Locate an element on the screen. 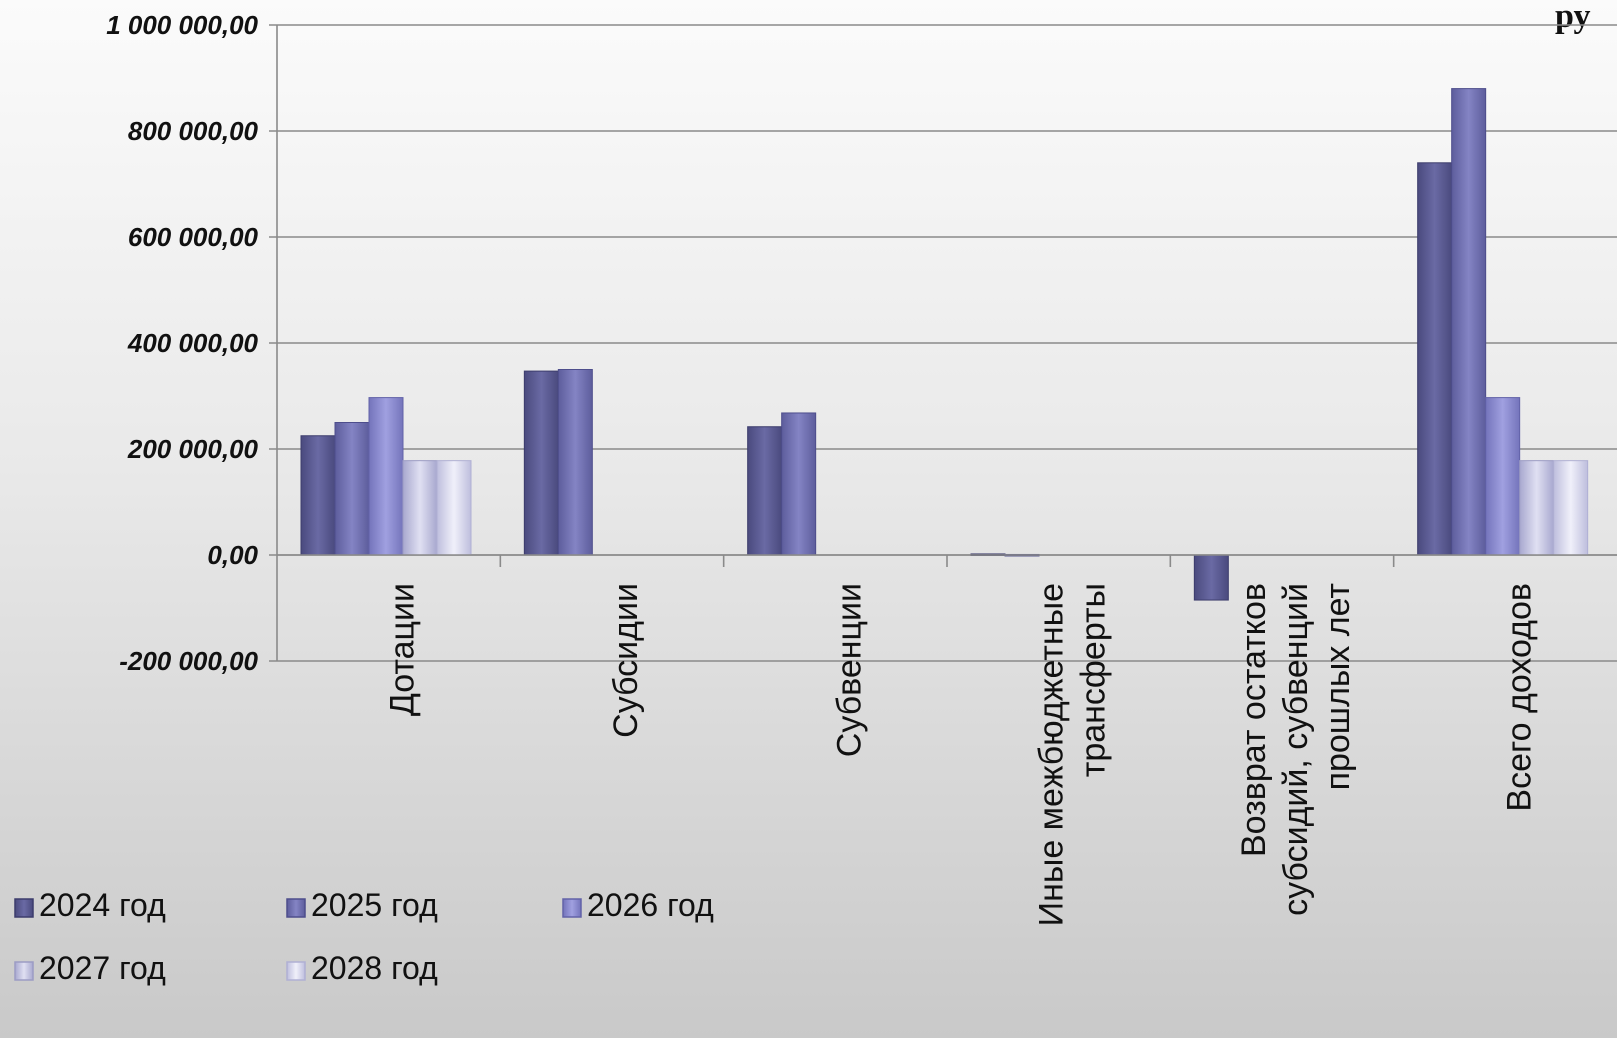 The width and height of the screenshot is (1617, 1038). x-tick-label: Всего доходов is located at coordinates (1519, 697).